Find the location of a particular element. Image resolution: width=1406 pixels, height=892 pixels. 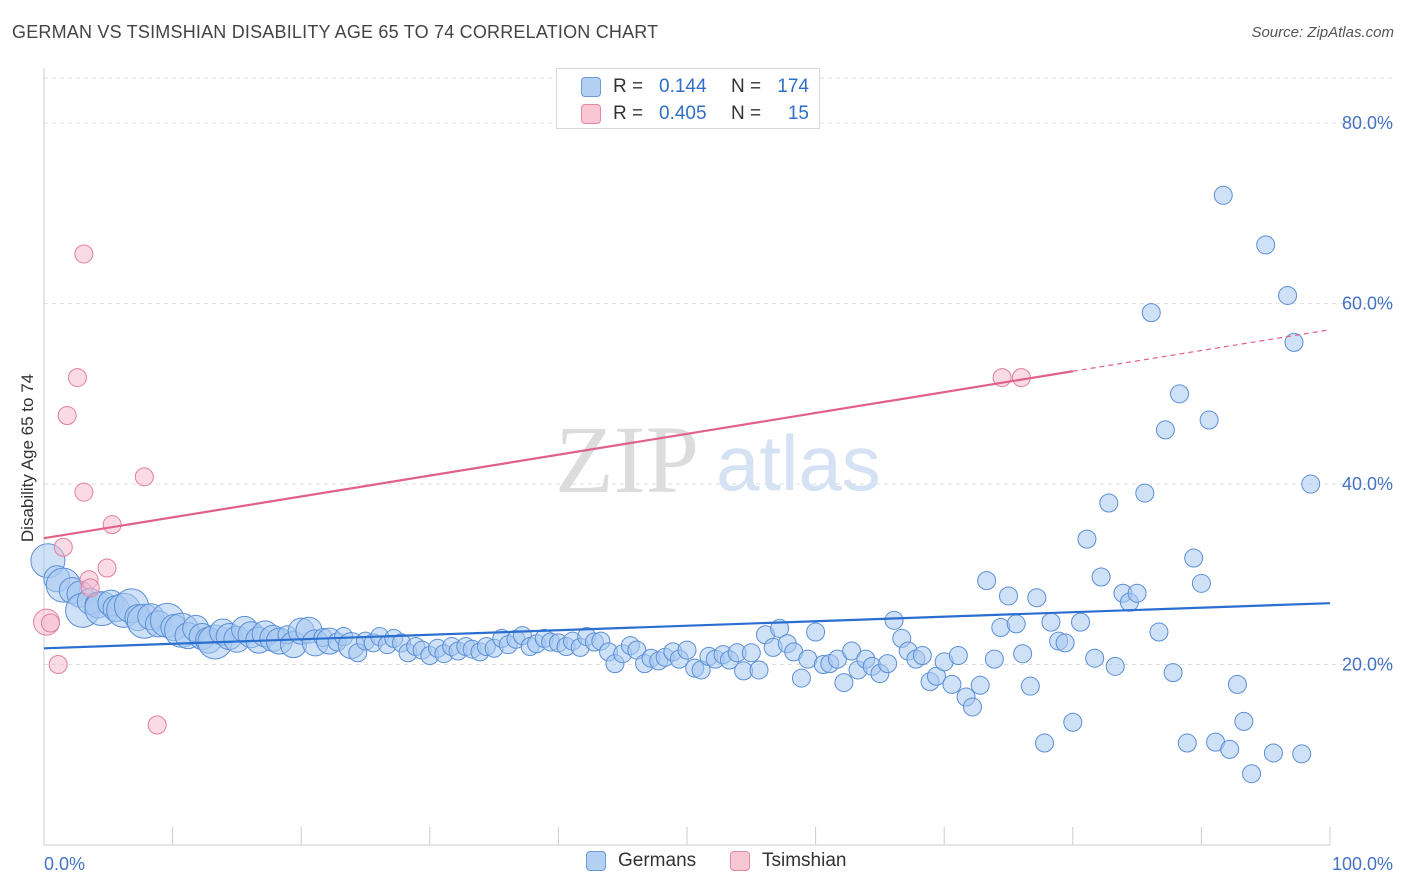

y-tick-label-3: 80.0% is located at coordinates (1367, 123).